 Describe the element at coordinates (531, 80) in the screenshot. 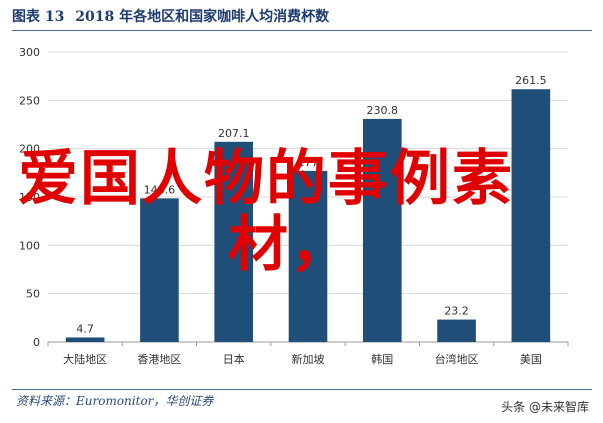

I see `data-label: 261.5` at that location.